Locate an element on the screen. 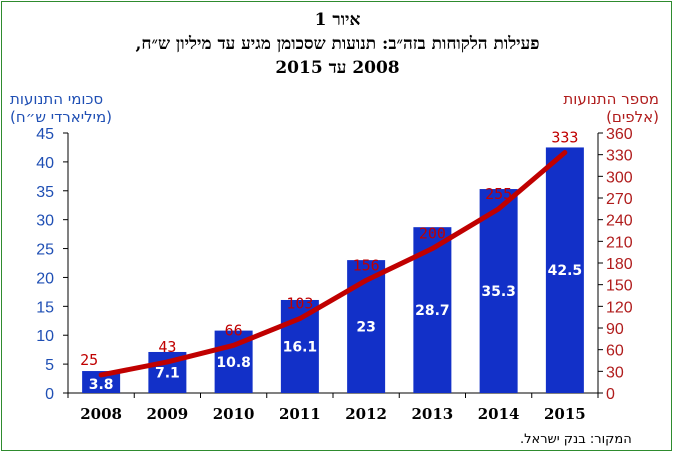 This screenshot has height=454, width=675. right-axis-unit: (אלפים) is located at coordinates (632, 117).